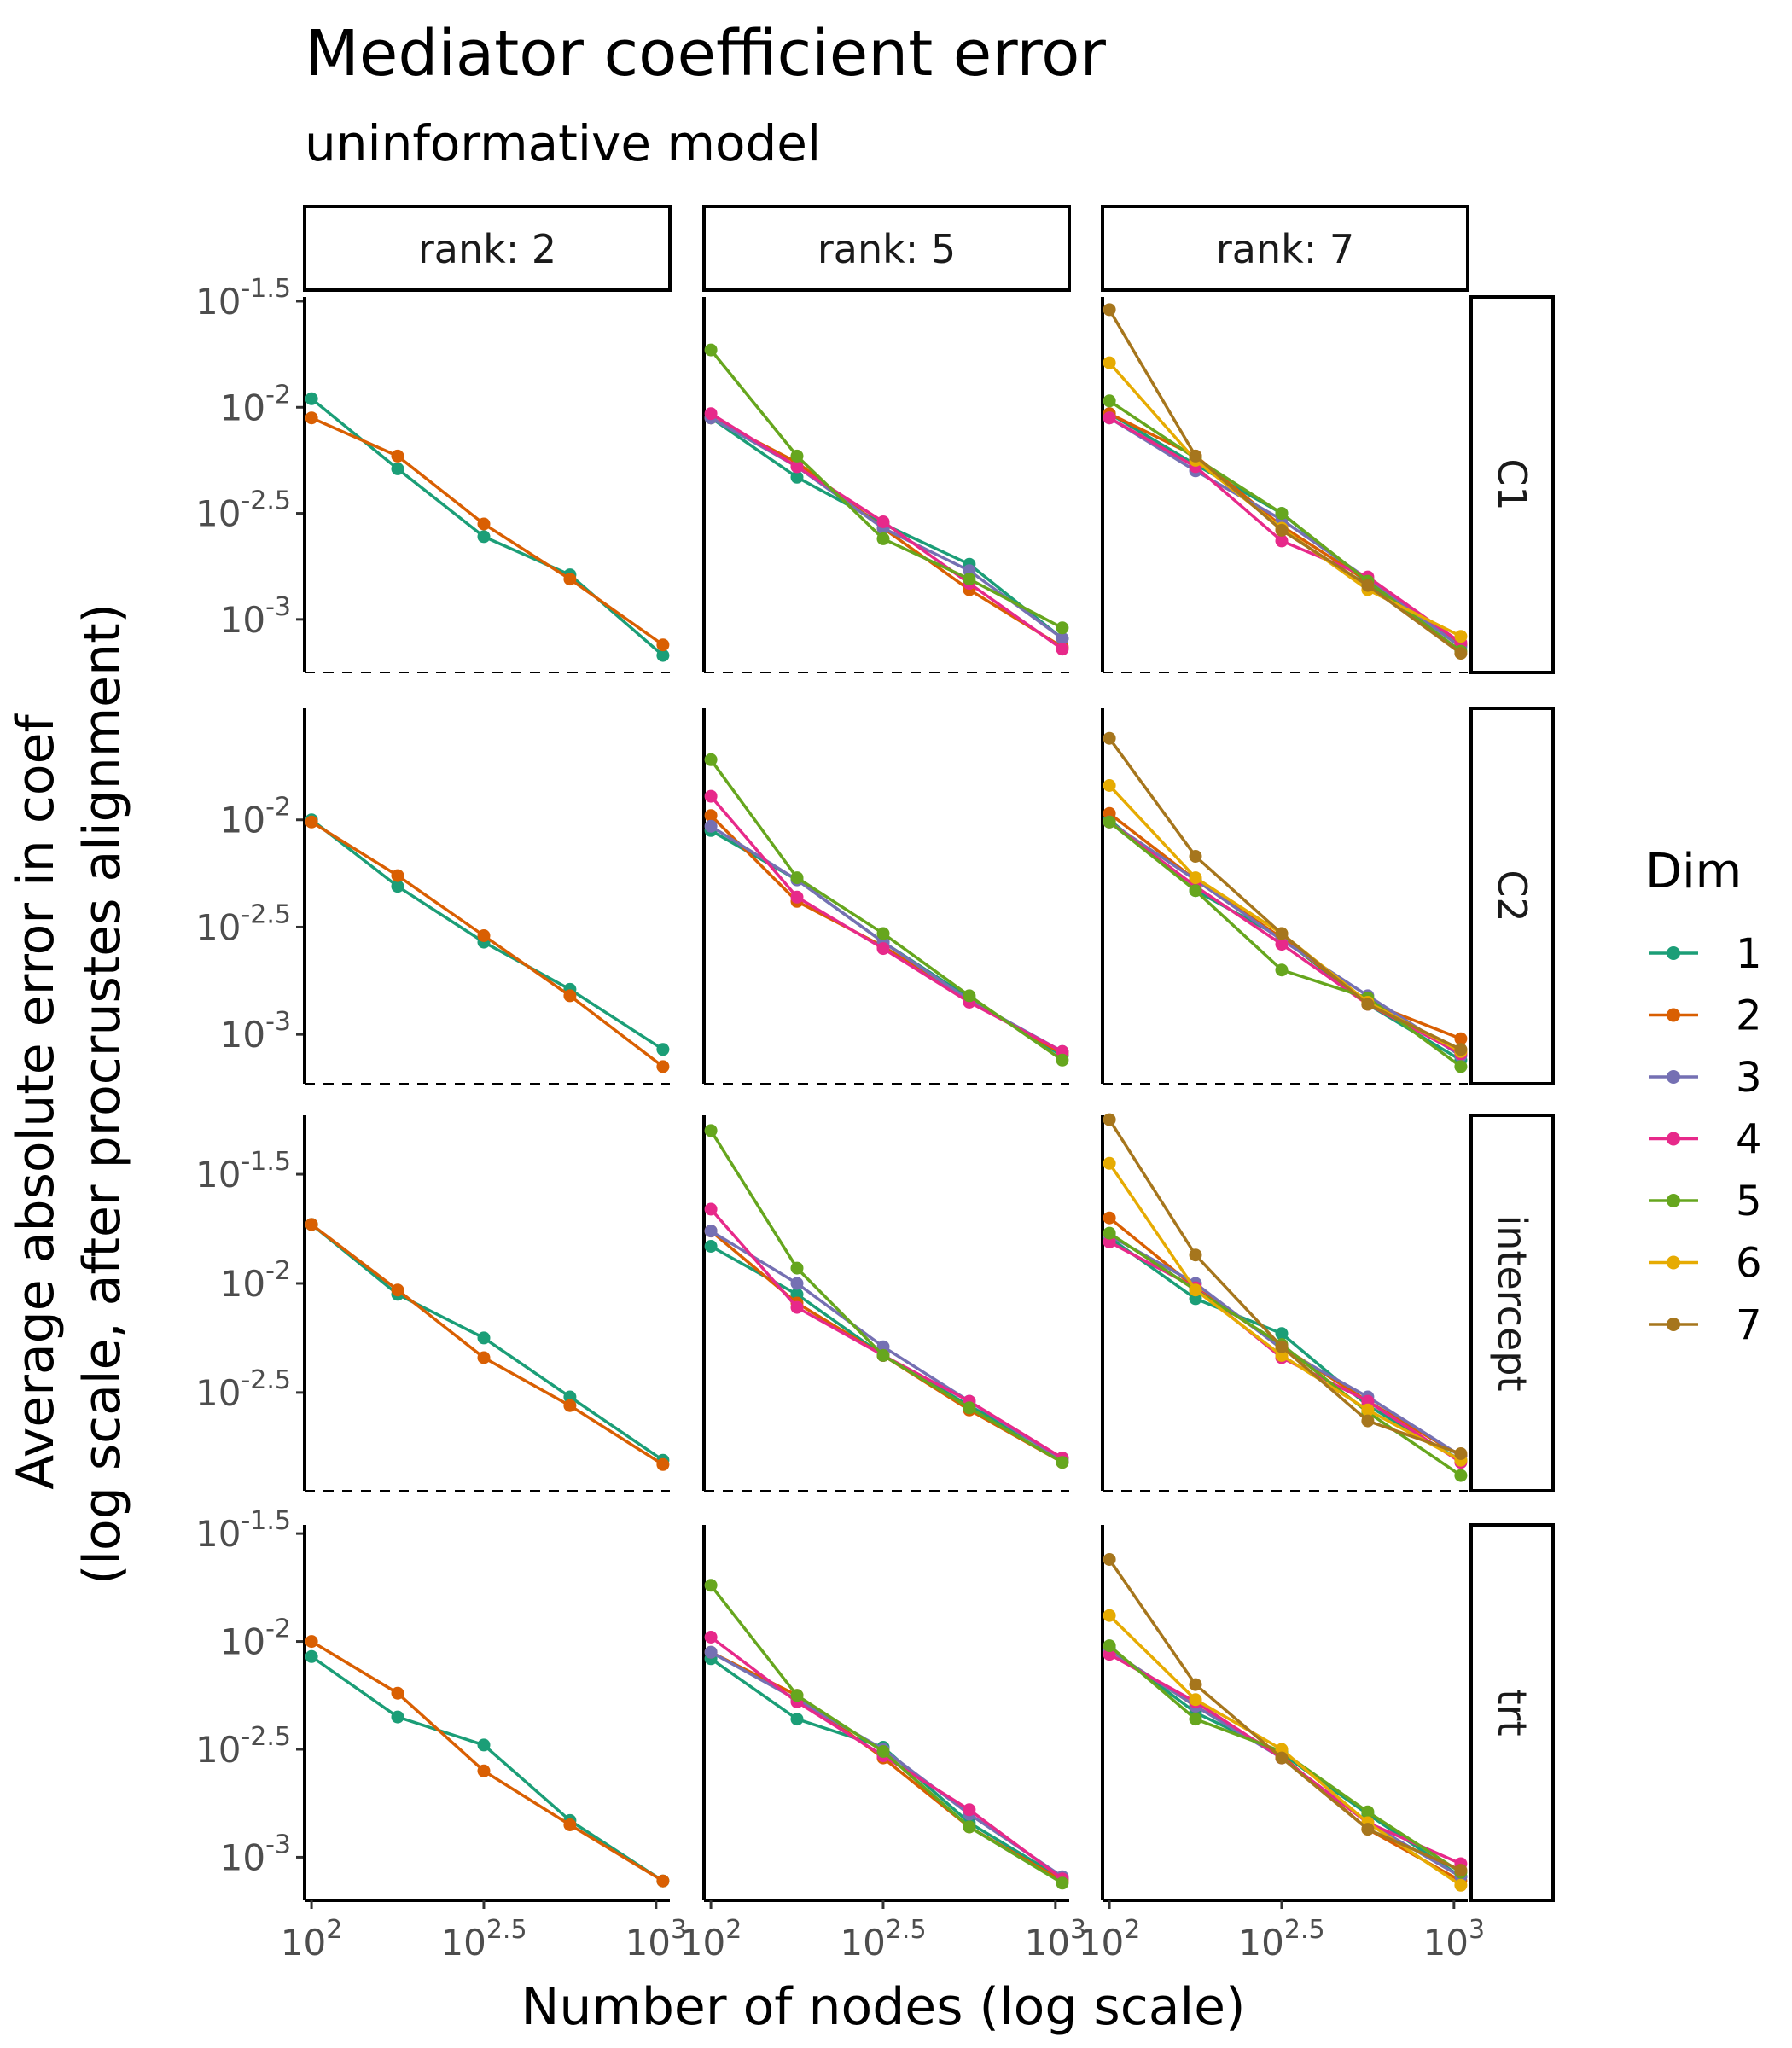  What do you see at coordinates (1703, 1096) in the screenshot?
I see `legend: Dim 1 2 3 4 5 6 7` at bounding box center [1703, 1096].